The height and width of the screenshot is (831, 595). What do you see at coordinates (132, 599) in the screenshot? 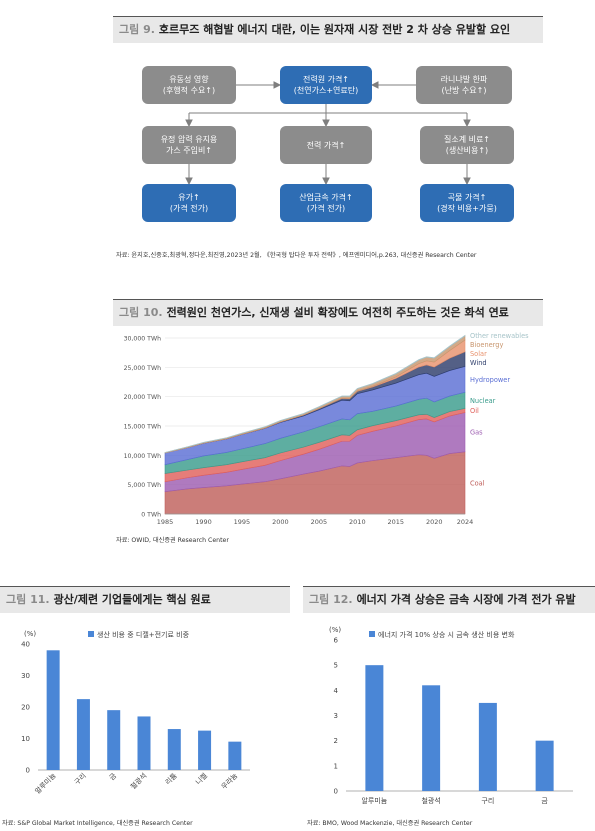
I see `fig11-title: 광산/제련 기업들에게는 핵심 원료` at bounding box center [132, 599].